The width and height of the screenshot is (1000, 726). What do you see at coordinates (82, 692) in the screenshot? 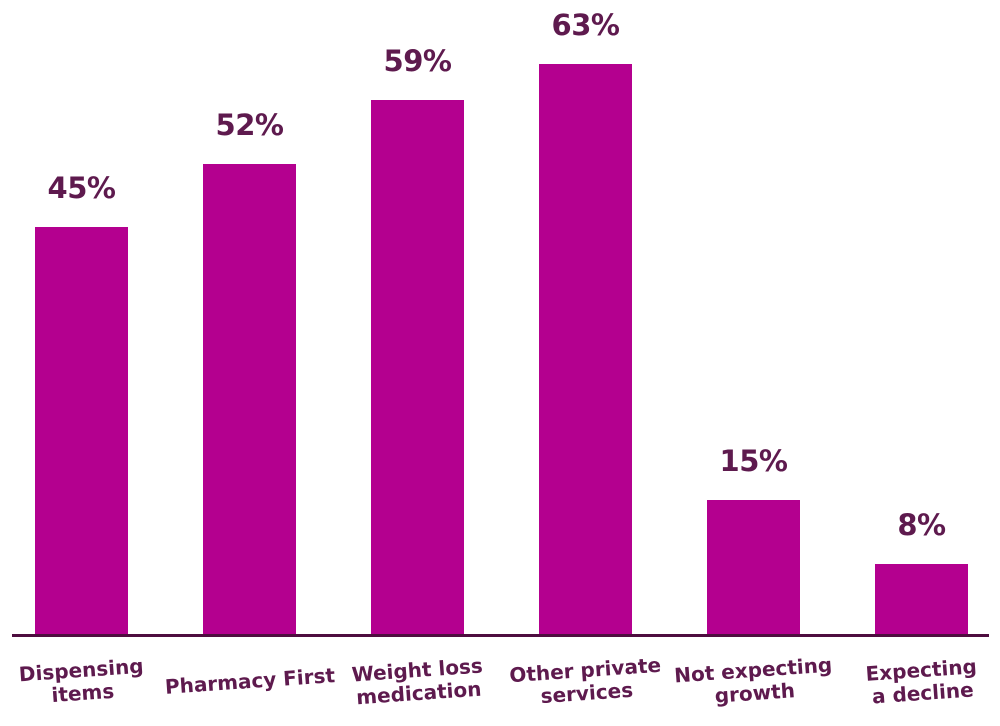
I see `category-label-line: items` at bounding box center [82, 692].